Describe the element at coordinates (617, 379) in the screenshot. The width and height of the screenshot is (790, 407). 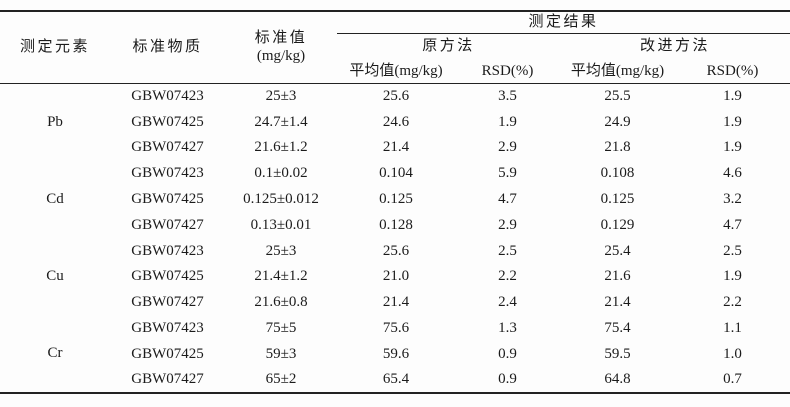
I see `impr-mean-cell: 64.8` at that location.